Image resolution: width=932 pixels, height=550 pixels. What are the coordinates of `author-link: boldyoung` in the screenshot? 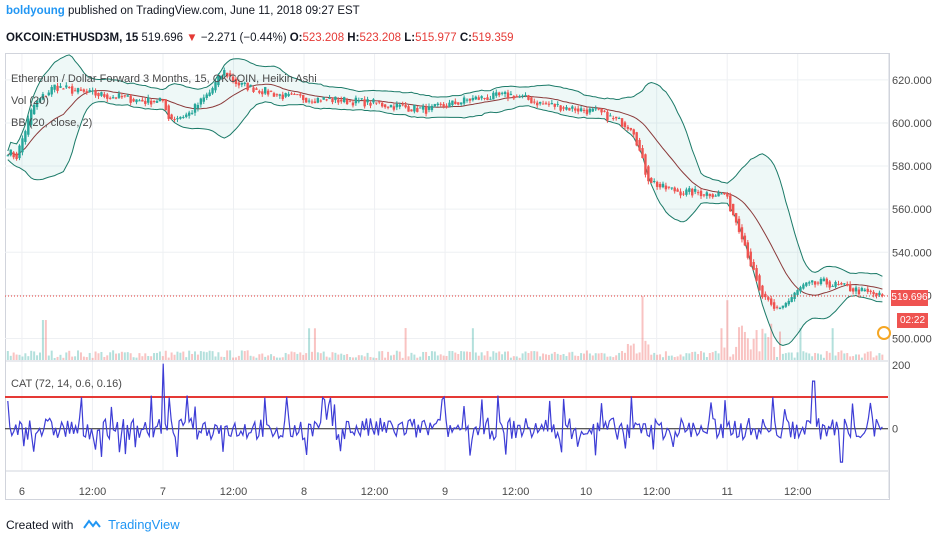 It's located at (35, 11).